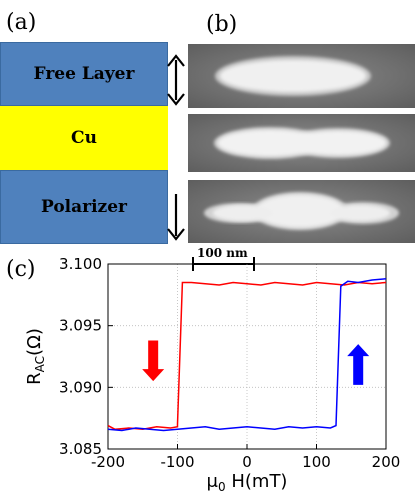  I want to click on cu-layer-block: Cu, so click(84, 138).